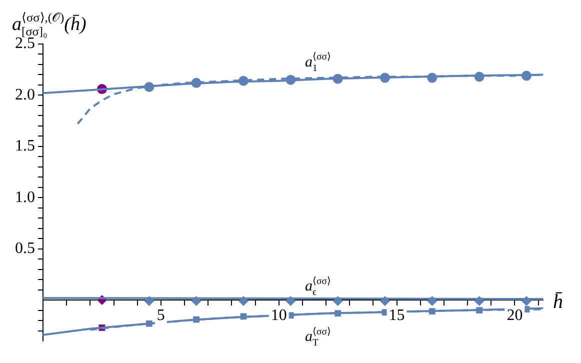  Describe the element at coordinates (558, 302) in the screenshot. I see `x-axis-title: h̄` at that location.